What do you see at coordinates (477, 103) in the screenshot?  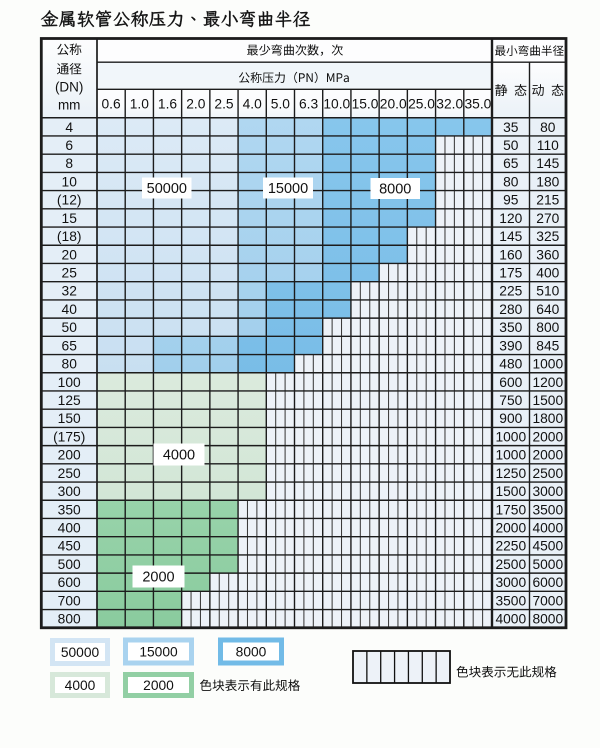 I see `svg-text: 35.0` at bounding box center [477, 103].